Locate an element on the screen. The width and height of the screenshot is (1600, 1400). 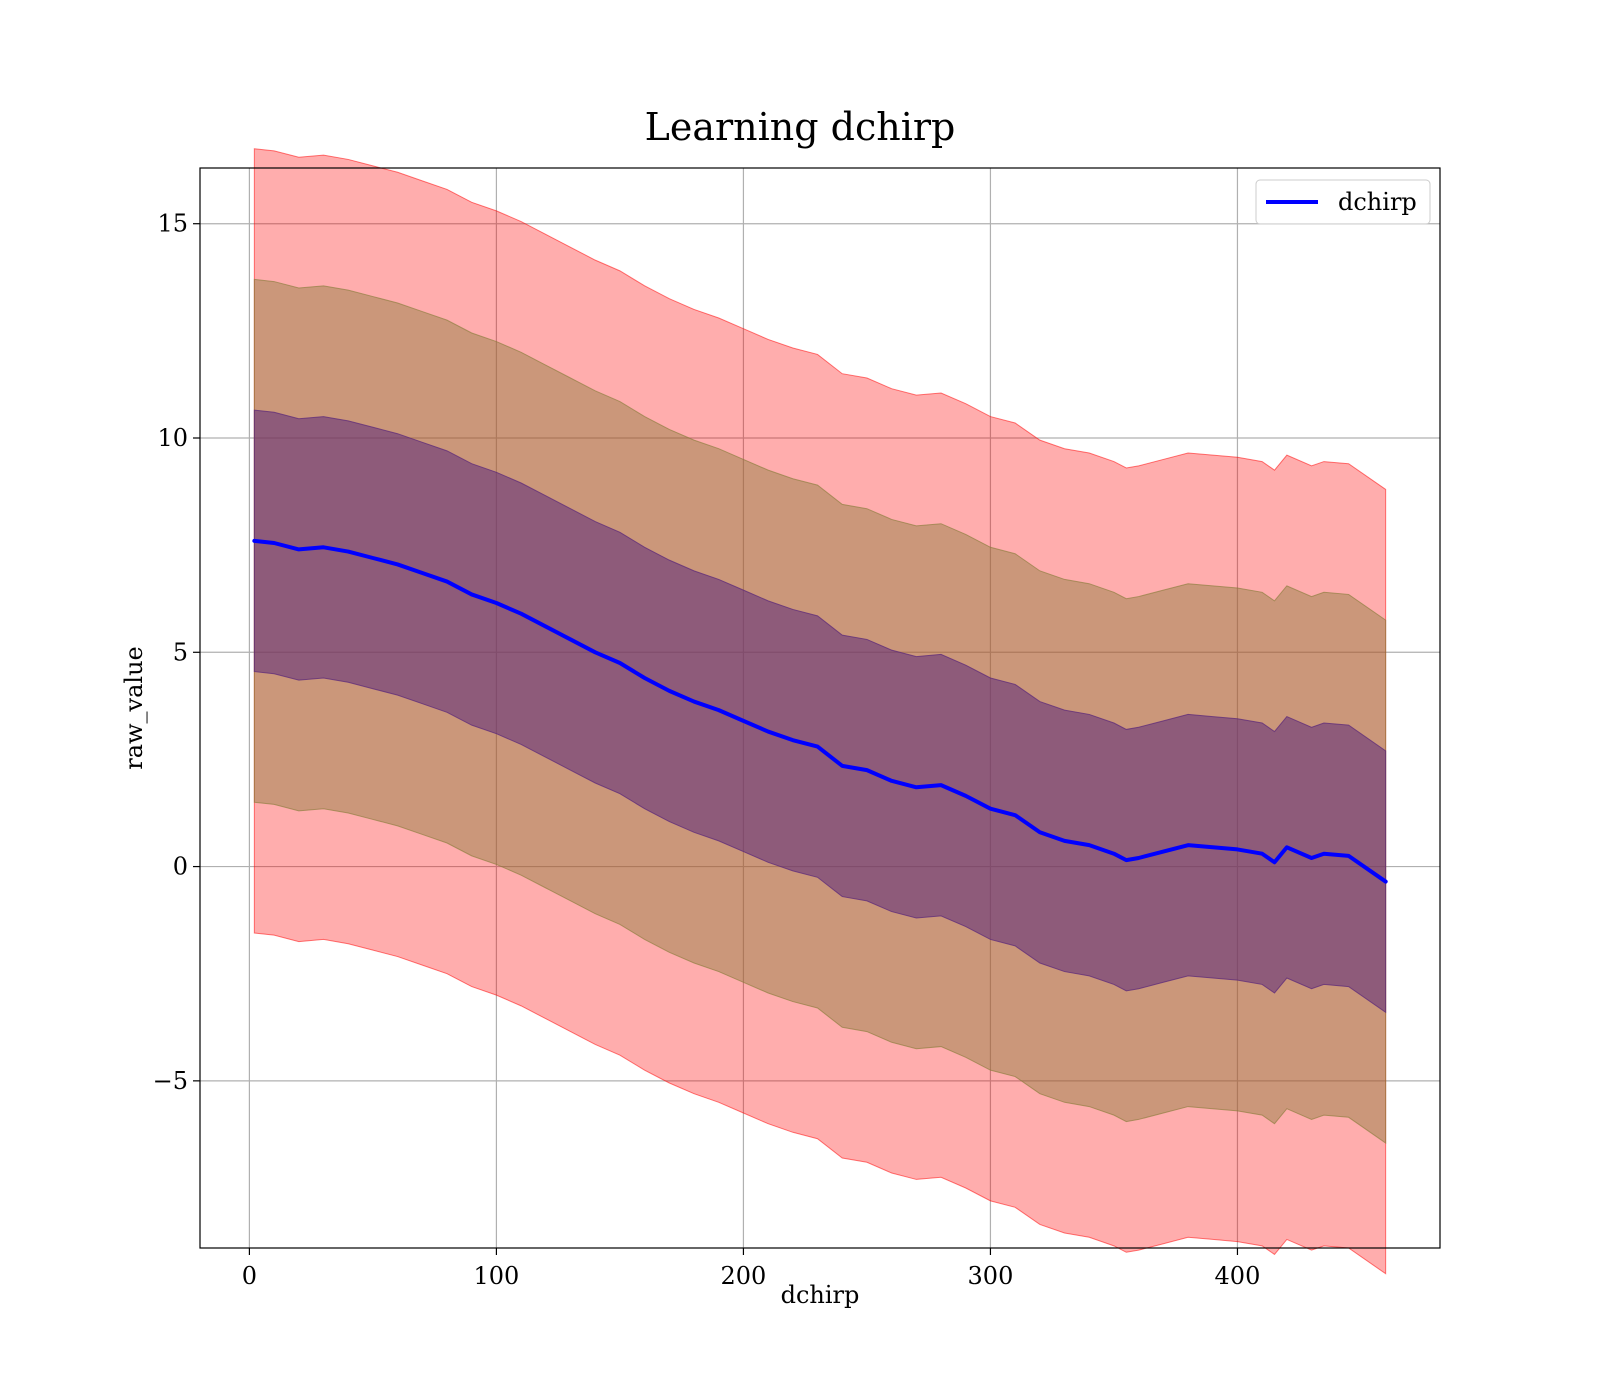
legend-box is located at coordinates (1343, 202).